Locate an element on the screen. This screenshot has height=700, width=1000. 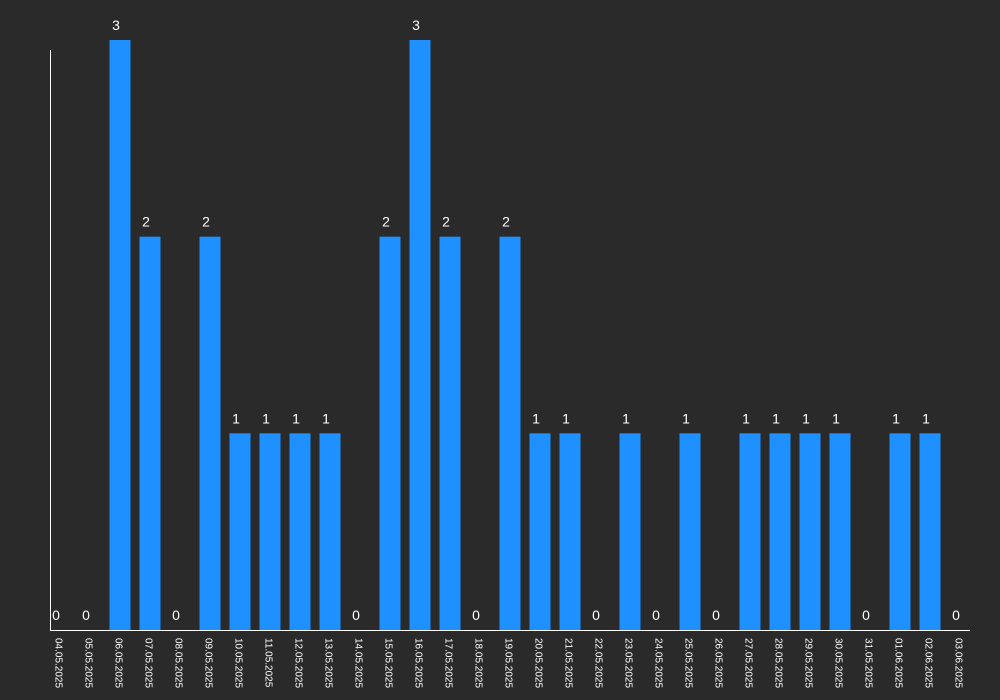
value-label-08.05.2025: 0 is located at coordinates (176, 615).